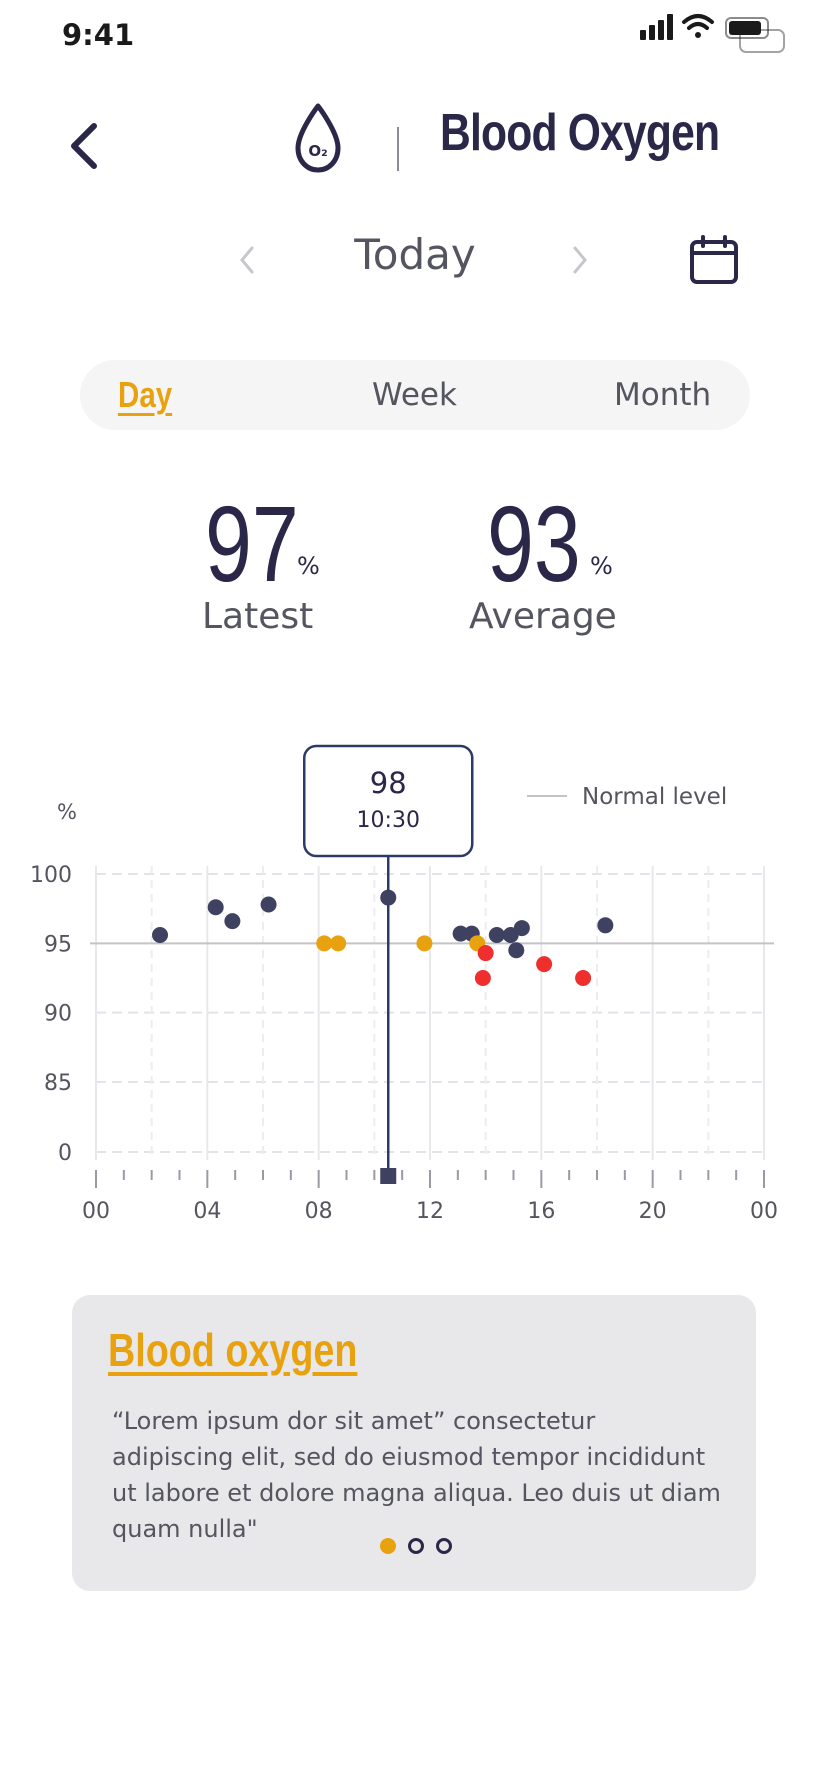  I want to click on battery-icon, so click(755, 35).